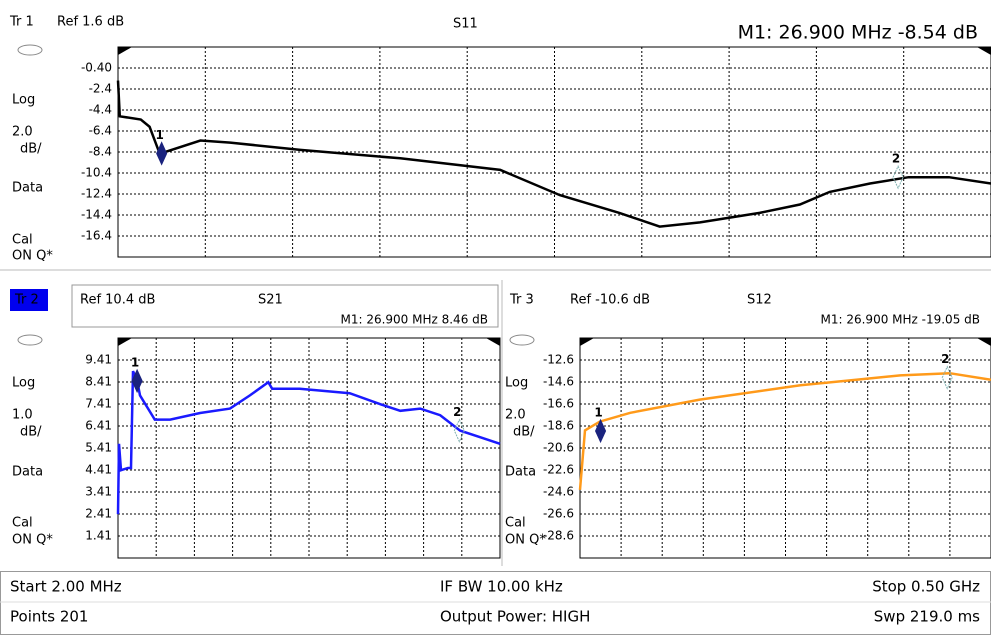 The image size is (991, 637). What do you see at coordinates (100, 152) in the screenshot?
I see `y-tick-label: -8.4` at bounding box center [100, 152].